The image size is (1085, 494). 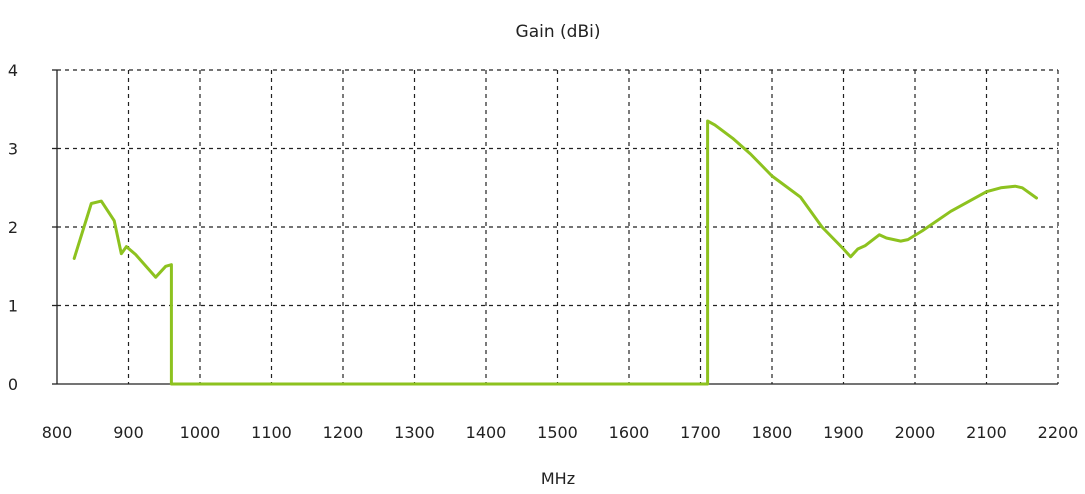 I want to click on x-tick-label: 1100, so click(x=271, y=432).